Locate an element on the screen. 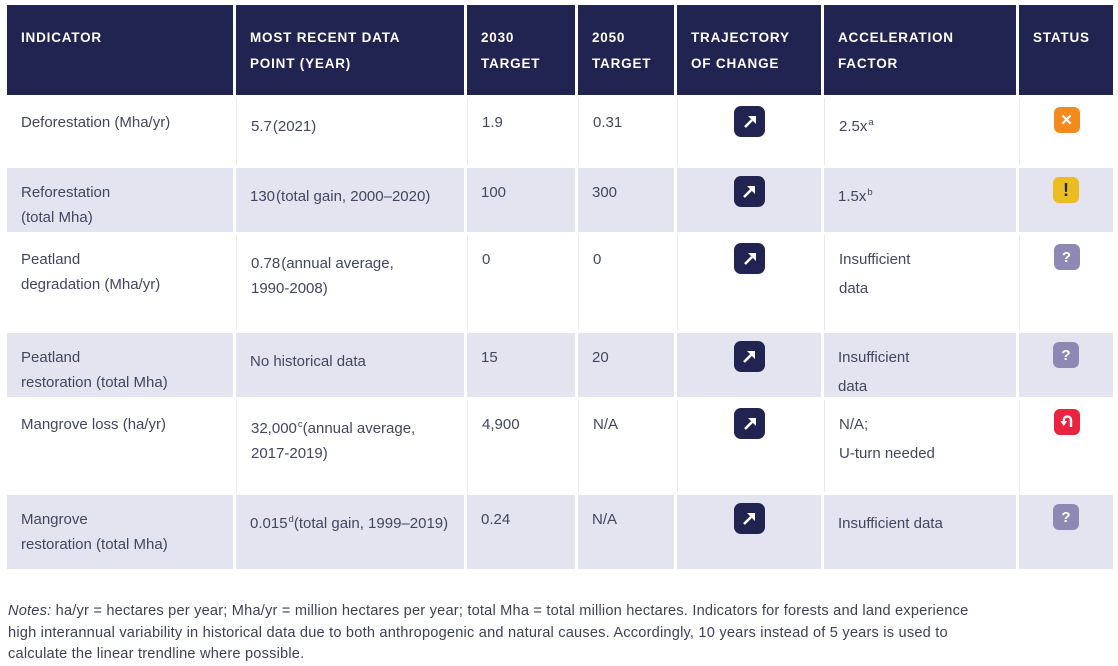  cell-indicator: Mangrove loss (ha/yr) is located at coordinates (94, 424).